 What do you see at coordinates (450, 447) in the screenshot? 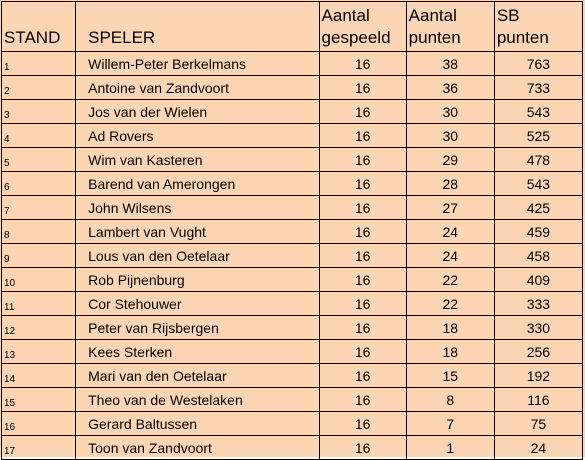
I see `cell-points: 1` at bounding box center [450, 447].